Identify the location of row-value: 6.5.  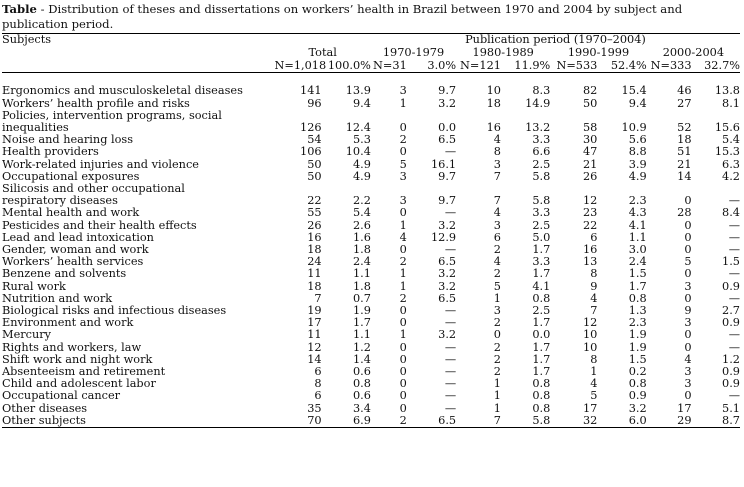
(447, 298).